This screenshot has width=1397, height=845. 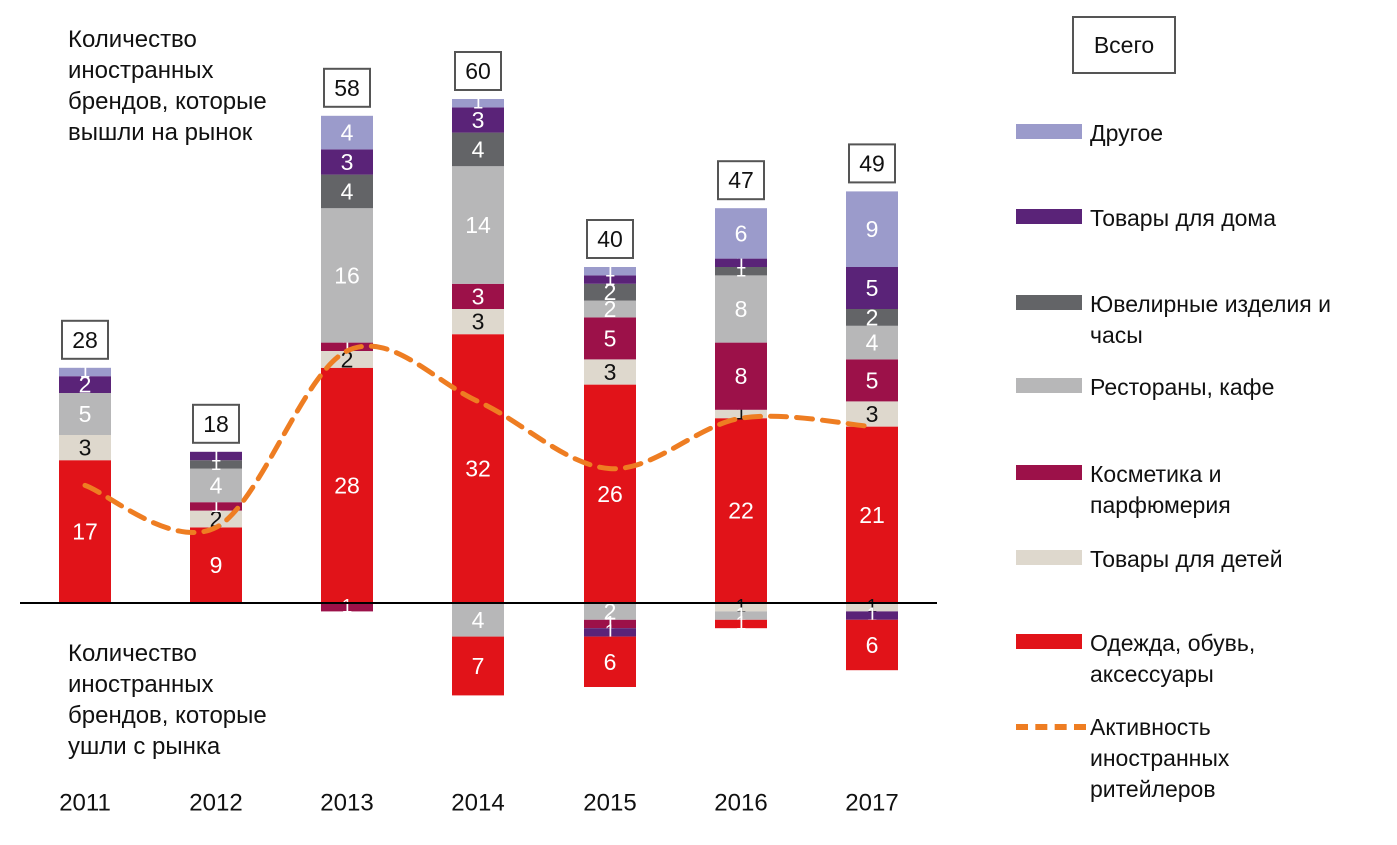 I want to click on total-label: 49, so click(x=872, y=163).